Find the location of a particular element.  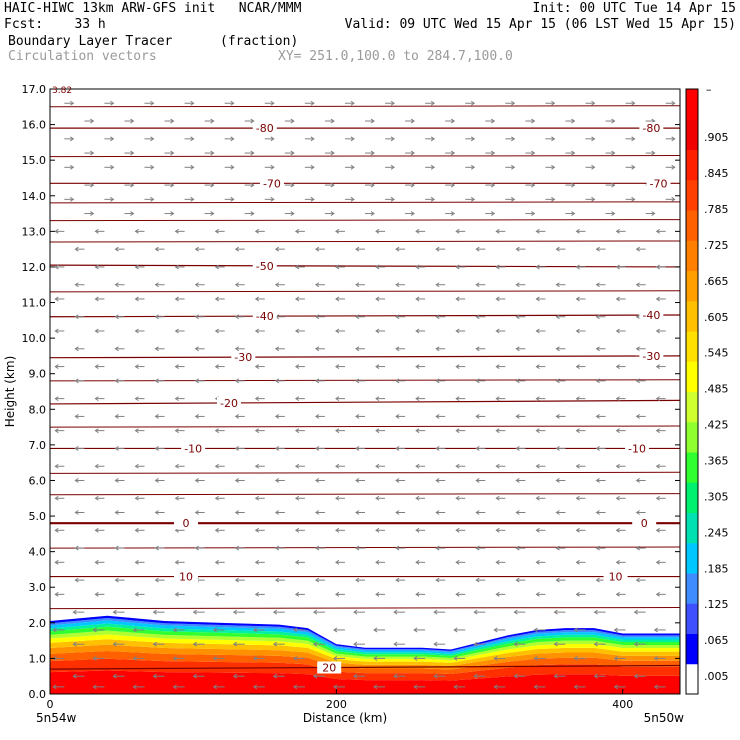

isotherm-line is located at coordinates (365, 426).